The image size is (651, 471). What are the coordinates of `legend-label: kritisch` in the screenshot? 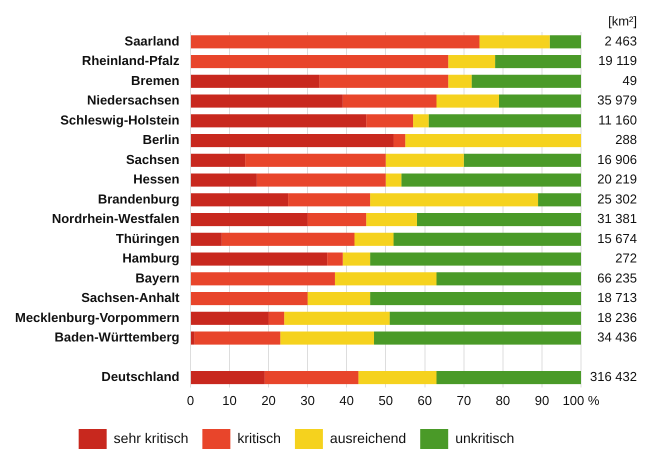 It's located at (259, 438).